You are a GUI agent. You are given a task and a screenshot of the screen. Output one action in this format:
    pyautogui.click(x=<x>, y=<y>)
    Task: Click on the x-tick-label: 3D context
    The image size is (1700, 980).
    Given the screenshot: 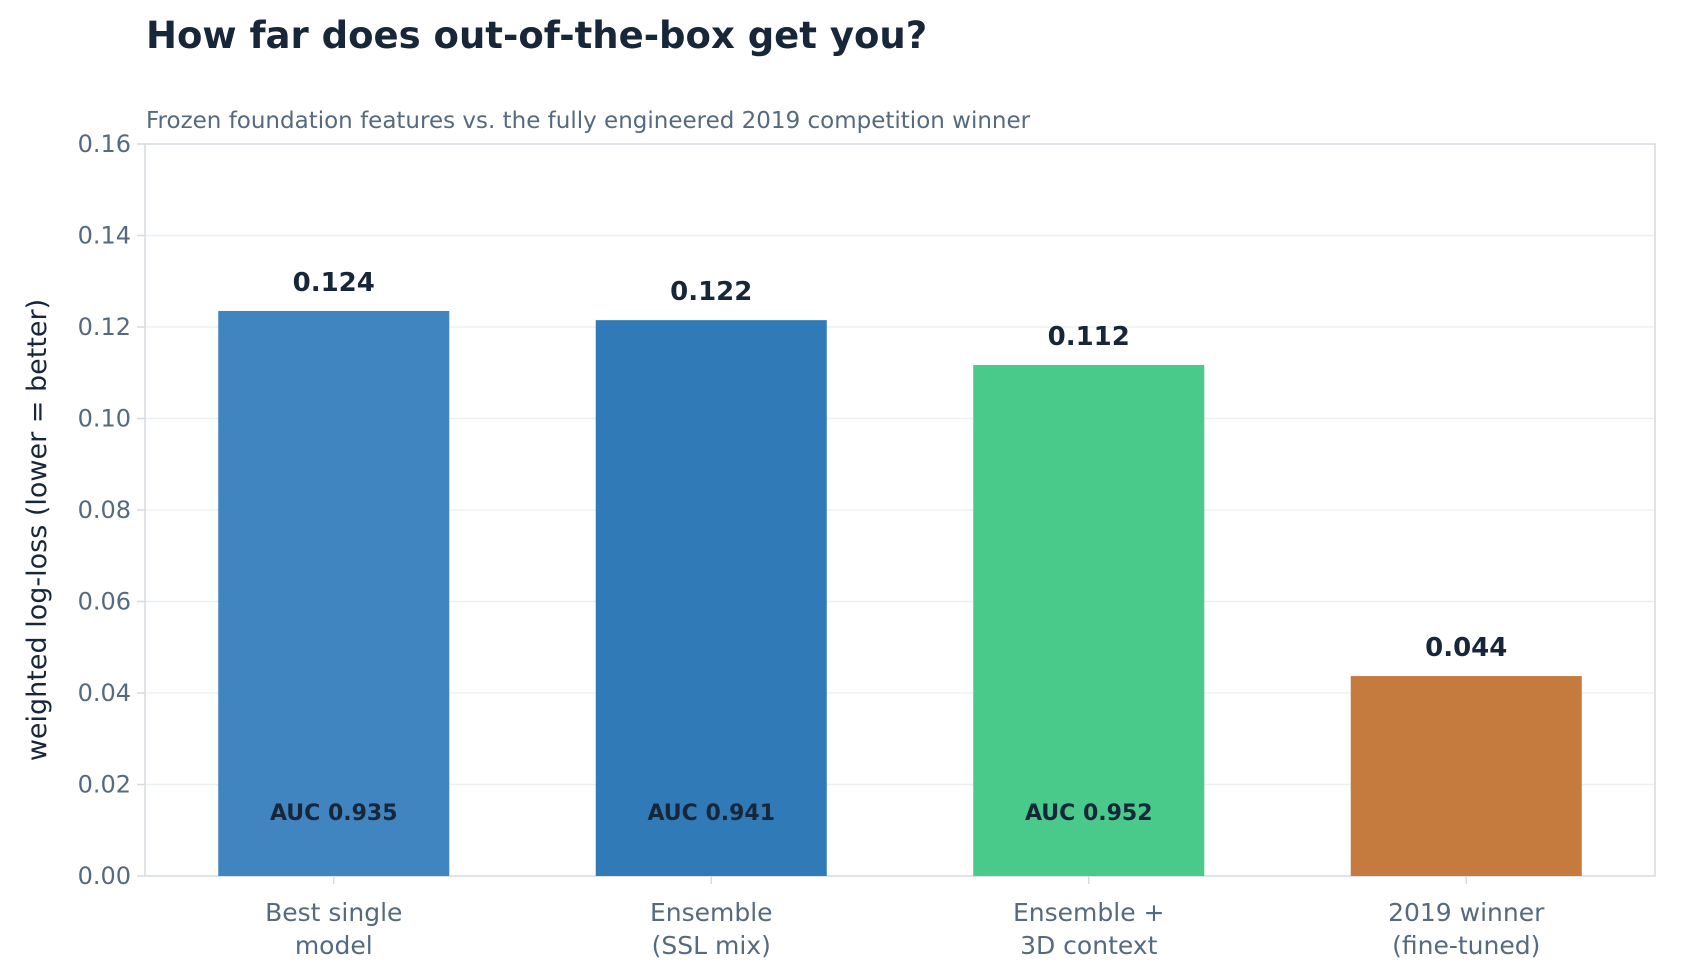 What is the action you would take?
    pyautogui.click(x=1089, y=945)
    